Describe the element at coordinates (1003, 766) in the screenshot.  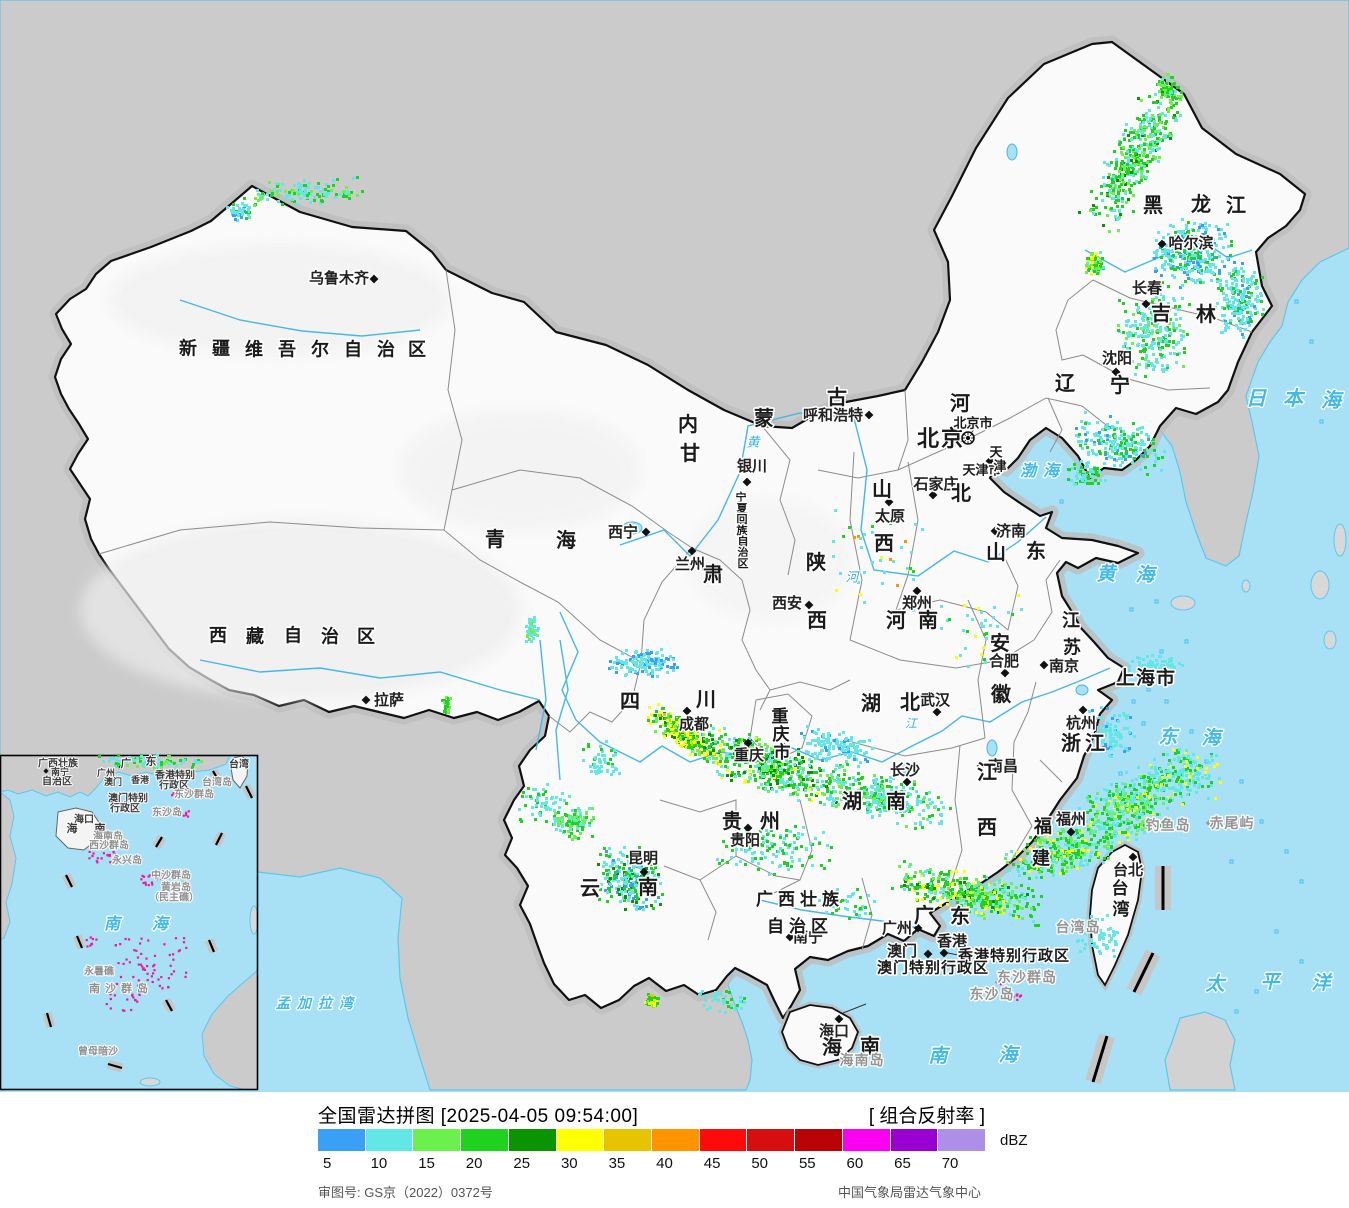
I see `city-label: 南昌` at that location.